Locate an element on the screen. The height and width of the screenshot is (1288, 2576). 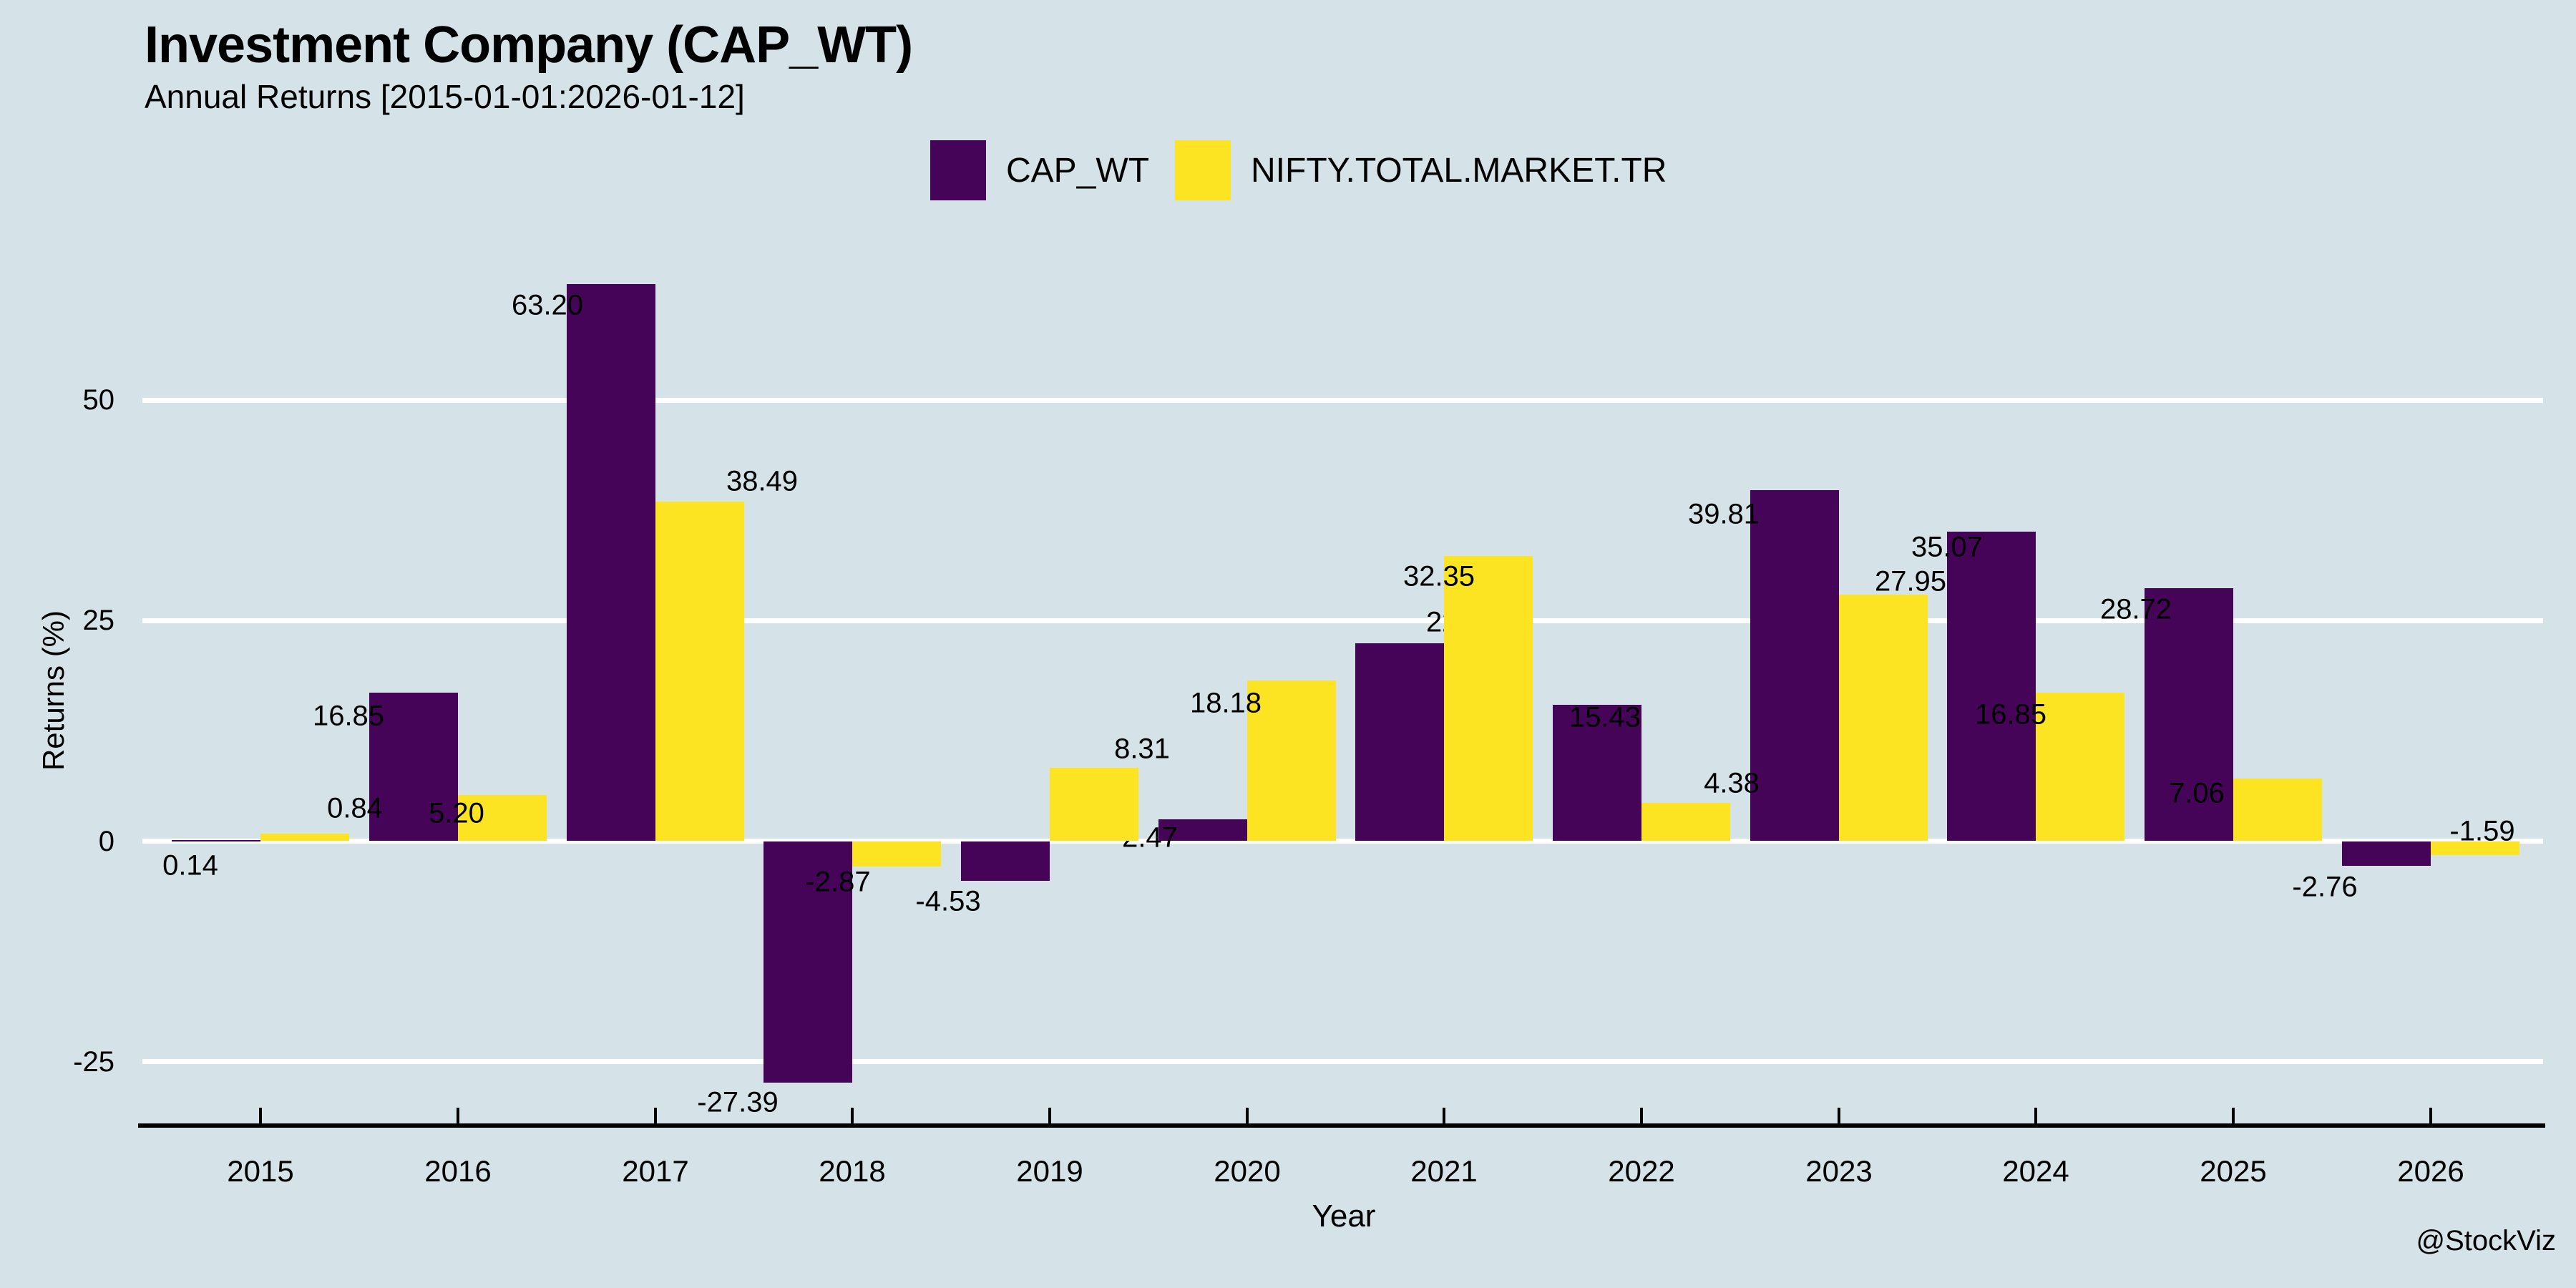
x-tick-label-2021: 2021 is located at coordinates (1444, 1171).